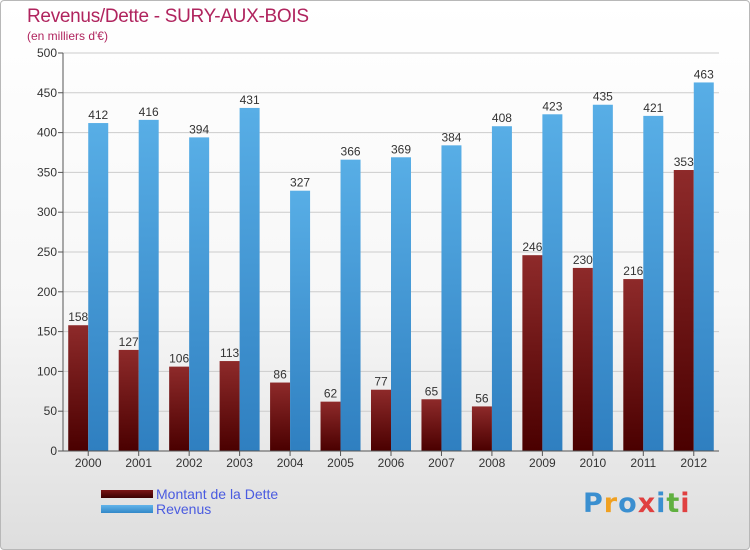 The width and height of the screenshot is (750, 550). What do you see at coordinates (300, 183) in the screenshot?
I see `data-label-revenus: 327` at bounding box center [300, 183].